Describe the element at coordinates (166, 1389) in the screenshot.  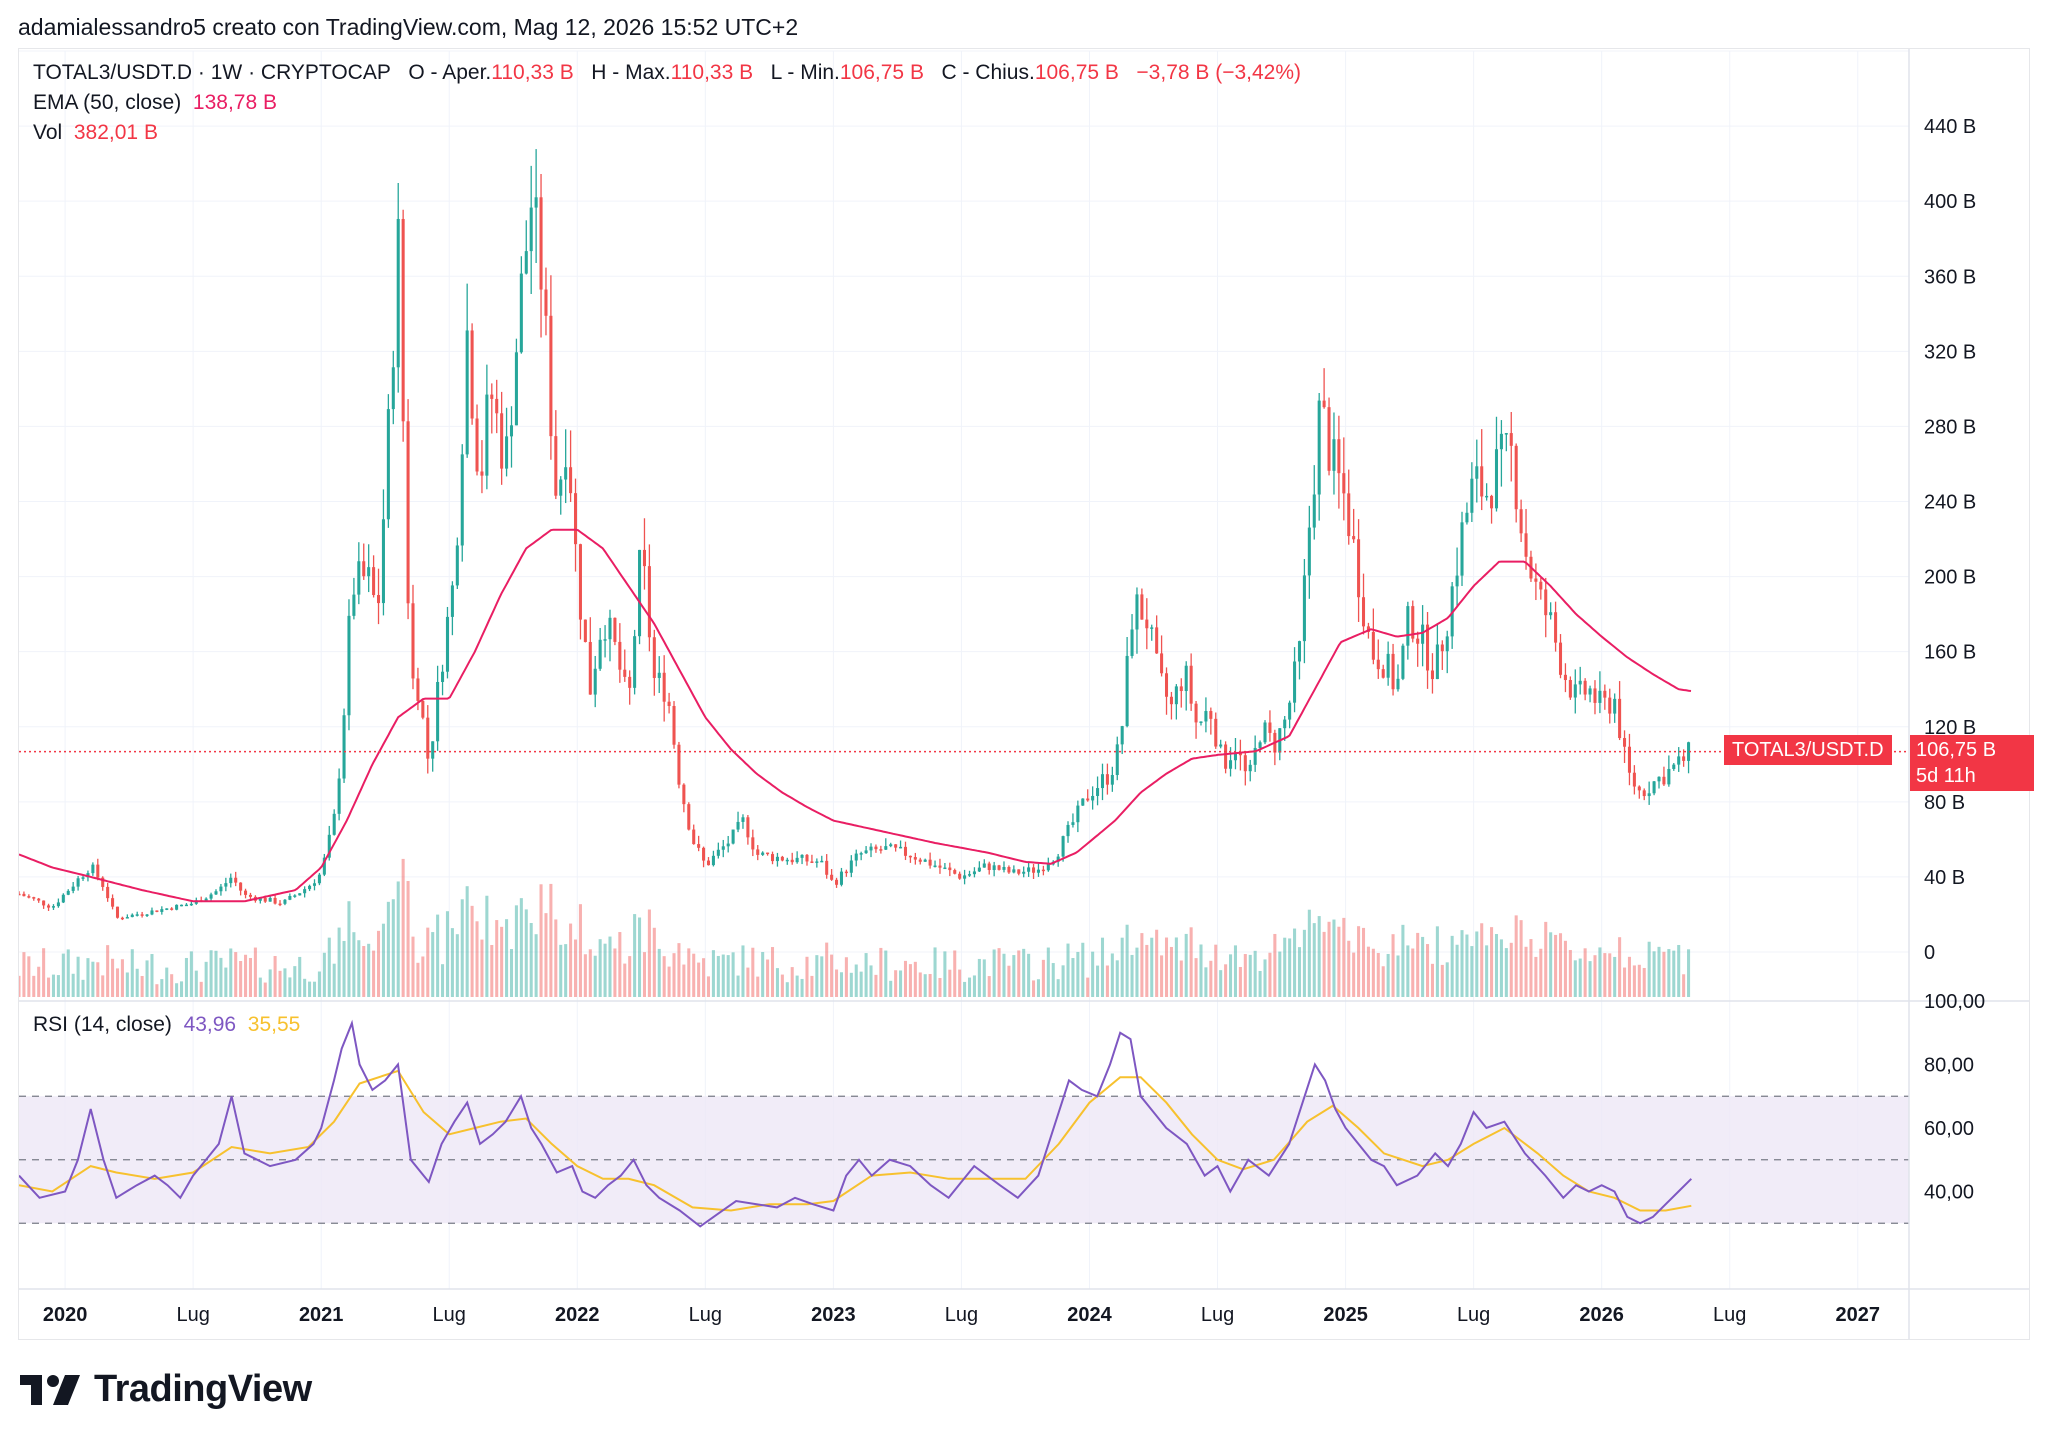
I see `tradingview-logo: TradingView` at that location.